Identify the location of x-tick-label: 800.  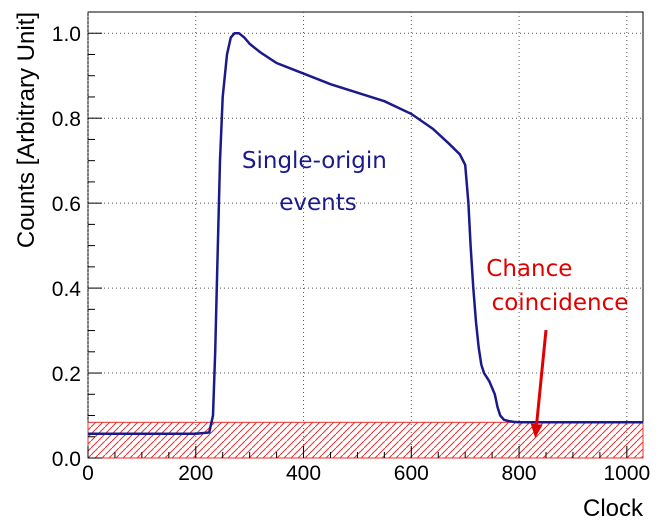
(519, 473).